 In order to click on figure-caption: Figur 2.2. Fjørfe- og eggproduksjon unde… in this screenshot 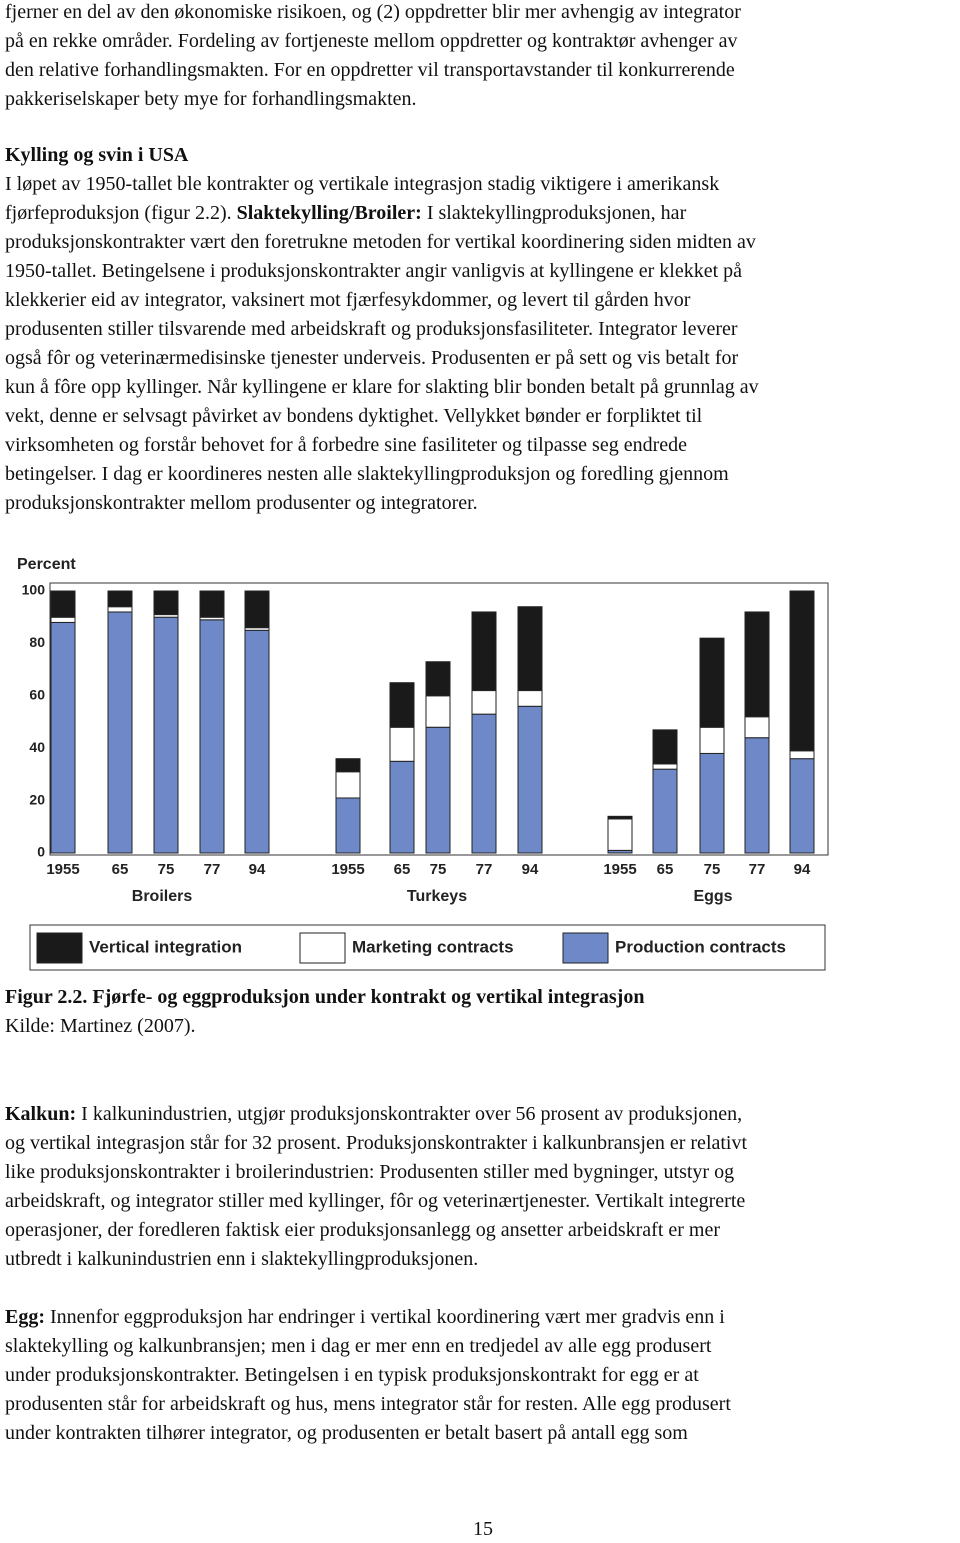, I will do `click(481, 1012)`.